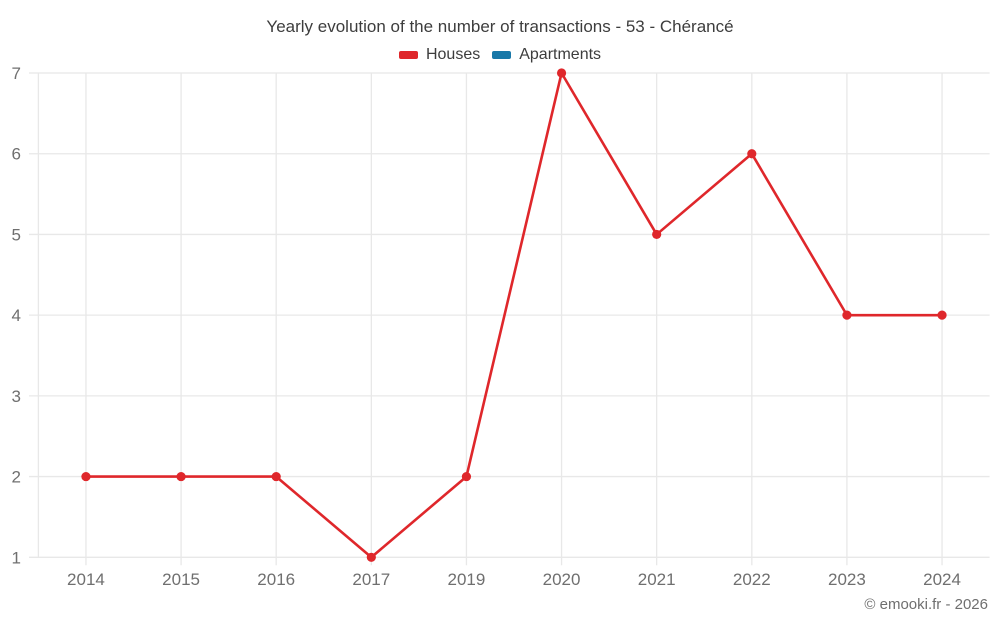 This screenshot has width=1000, height=625. What do you see at coordinates (408, 55) in the screenshot?
I see `houses-legend-swatch-icon` at bounding box center [408, 55].